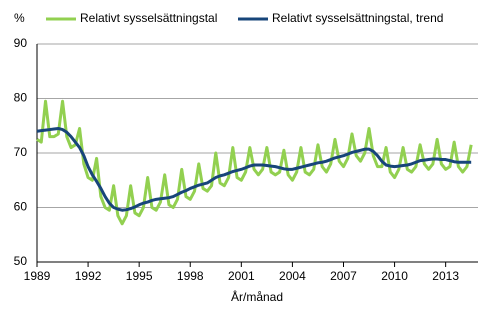 The height and width of the screenshot is (325, 496). Describe the element at coordinates (21, 207) in the screenshot. I see `y-tick-label: 60` at that location.